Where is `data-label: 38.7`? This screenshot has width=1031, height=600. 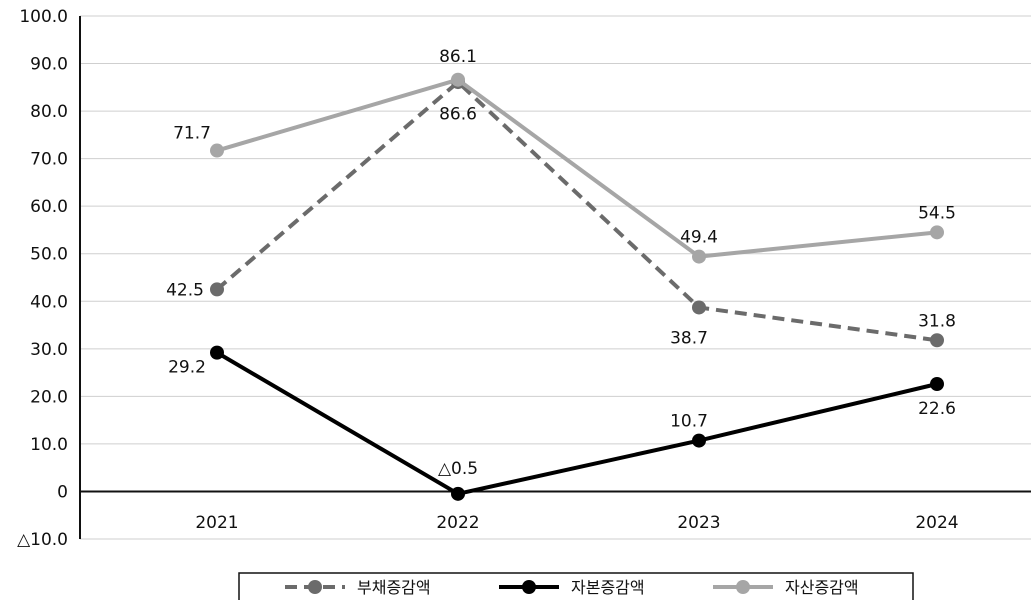 data-label: 38.7 is located at coordinates (689, 338).